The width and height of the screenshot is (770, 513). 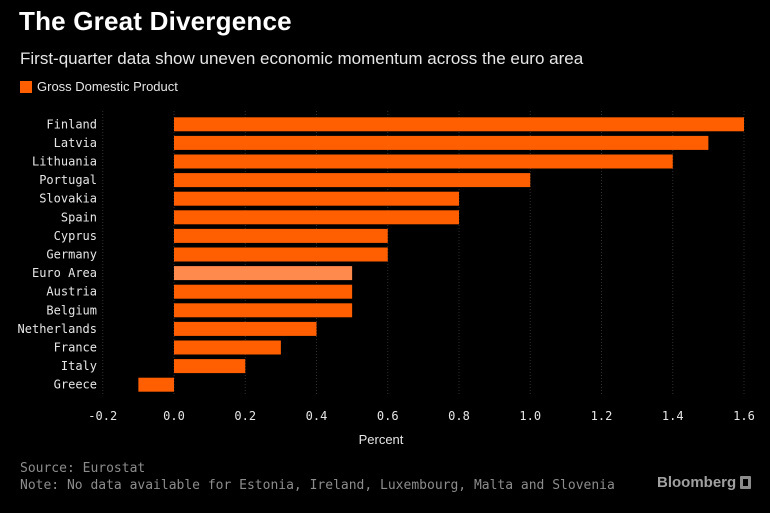 What do you see at coordinates (530, 416) in the screenshot?
I see `x-tick-label: 1.0` at bounding box center [530, 416].